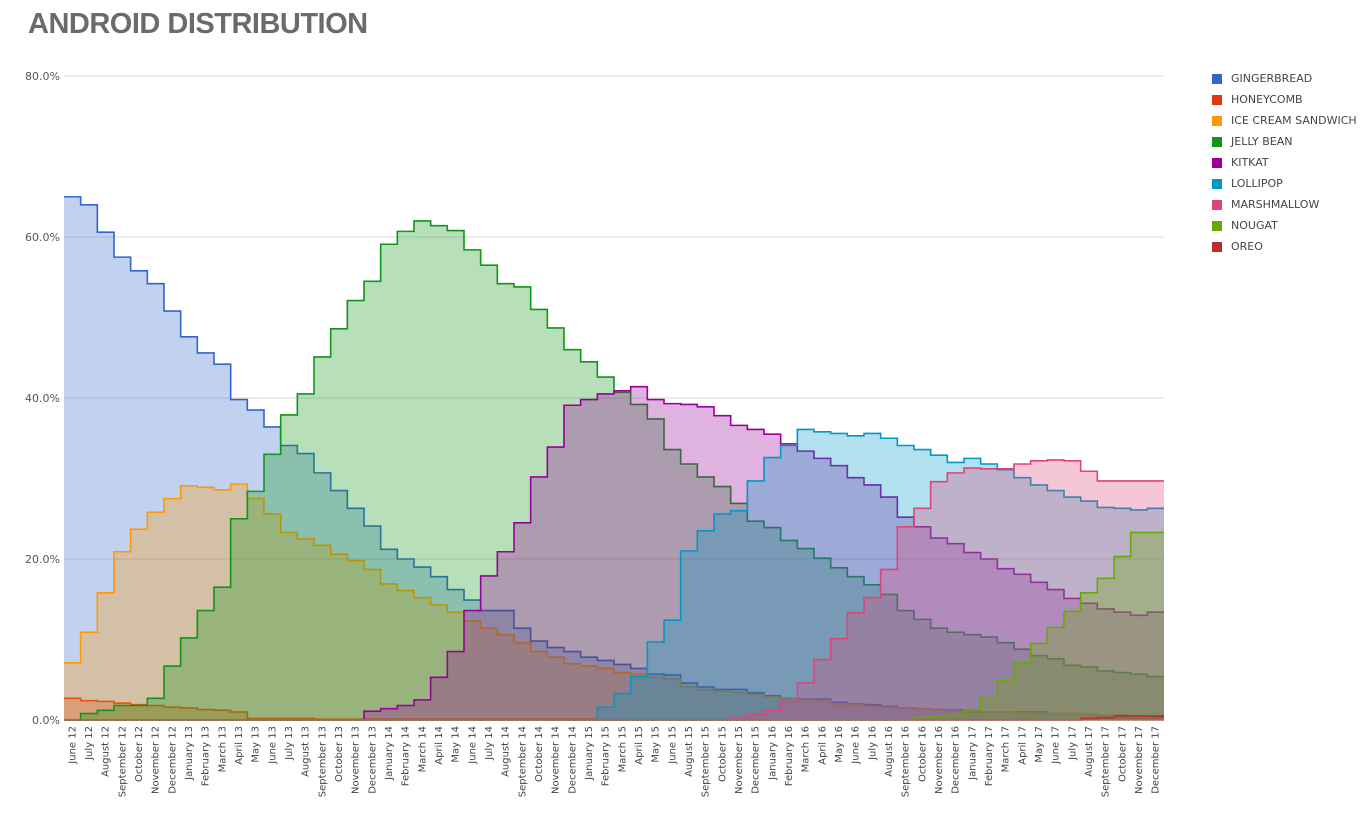 Image resolution: width=1366 pixels, height=826 pixels. I want to click on x-tick-label: January 17, so click(972, 753).